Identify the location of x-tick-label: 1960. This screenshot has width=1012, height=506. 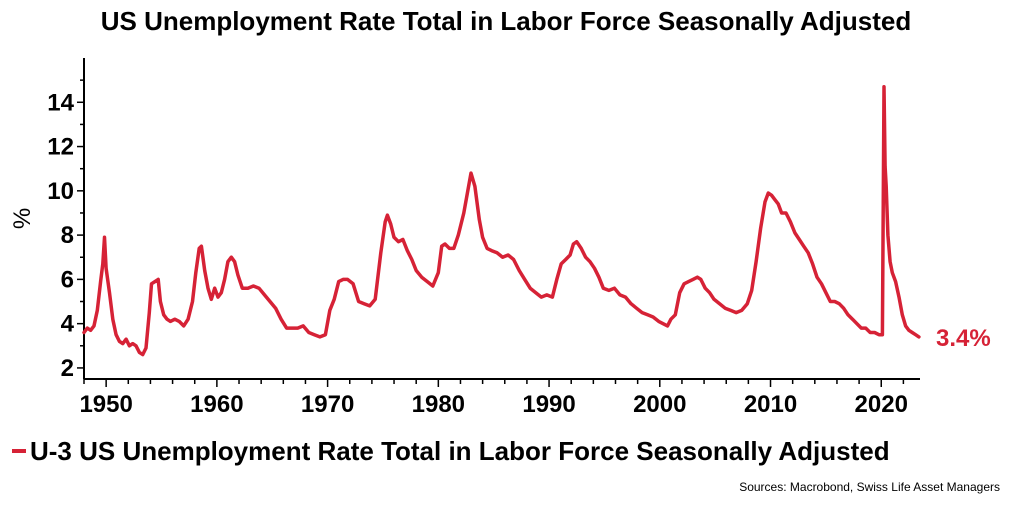
(216, 404).